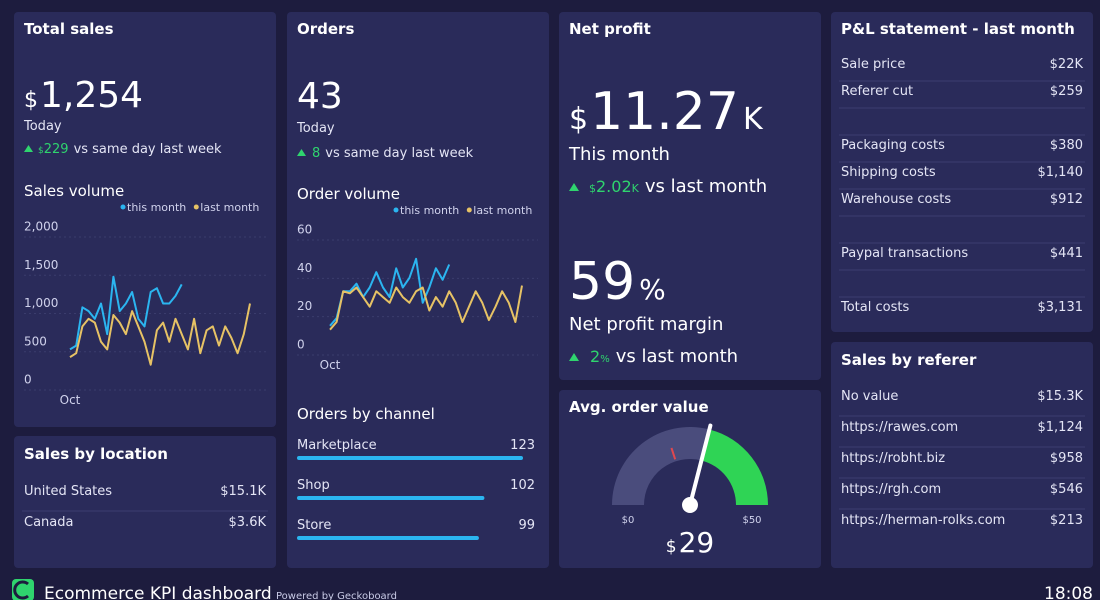 The image size is (1100, 600). I want to click on delta: $229 vs same day last week, so click(130, 149).